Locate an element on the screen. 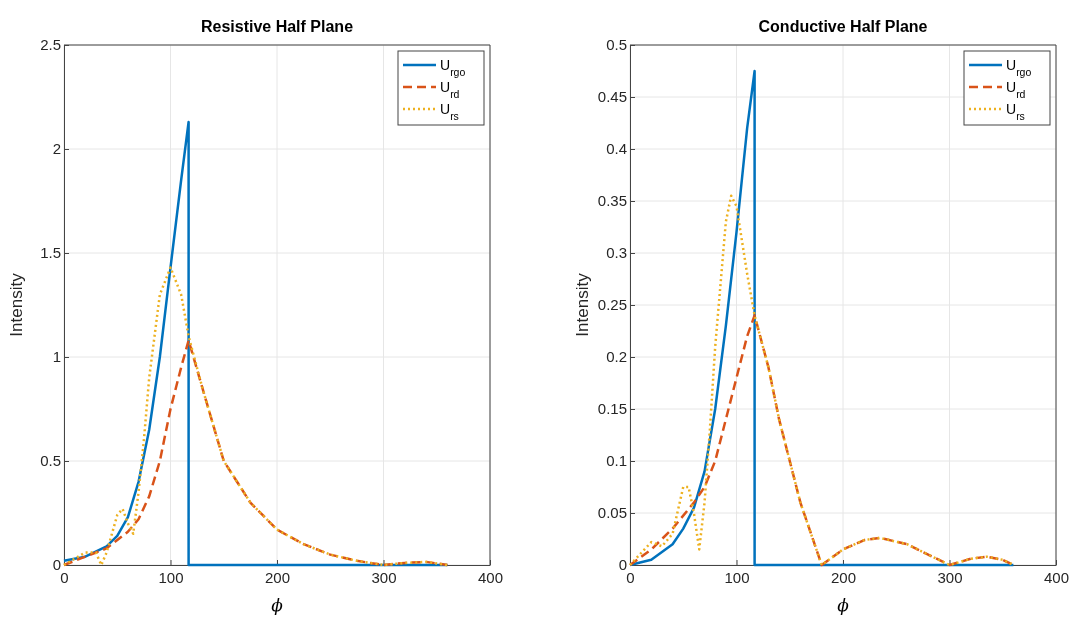  y-tick-label: 0.4 is located at coordinates (616, 149).